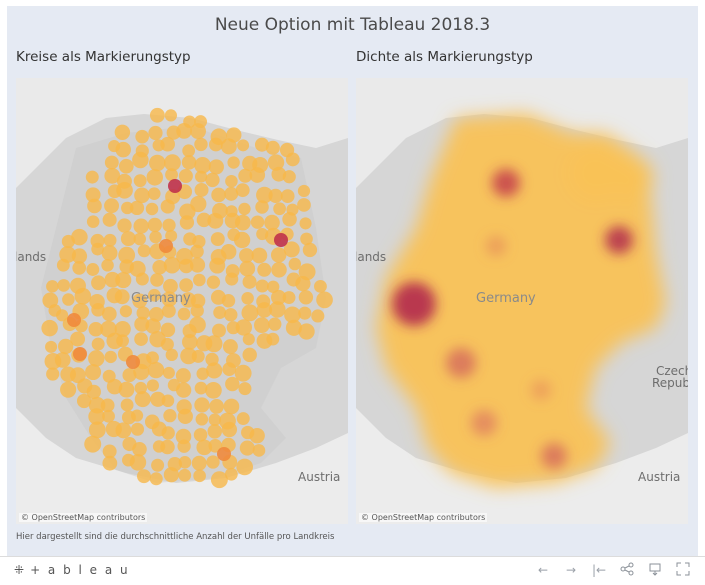 This screenshot has height=585, width=705. I want to click on redo-button: →, so click(571, 570).